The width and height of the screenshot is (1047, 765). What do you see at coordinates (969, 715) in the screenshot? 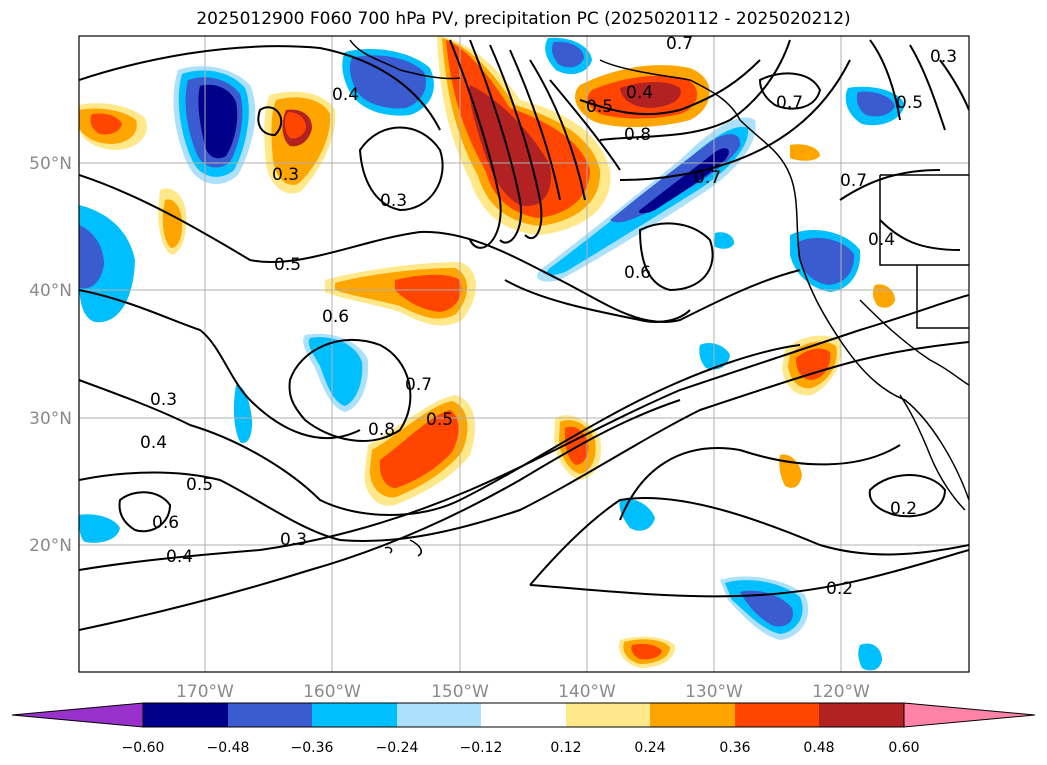
I see `colorbar-extend-high` at bounding box center [969, 715].